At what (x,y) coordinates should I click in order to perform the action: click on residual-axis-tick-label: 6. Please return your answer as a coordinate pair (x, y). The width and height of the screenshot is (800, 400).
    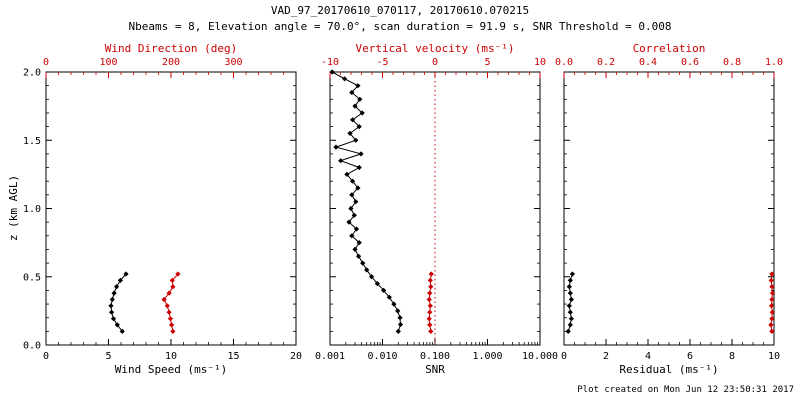
    Looking at the image, I should click on (690, 356).